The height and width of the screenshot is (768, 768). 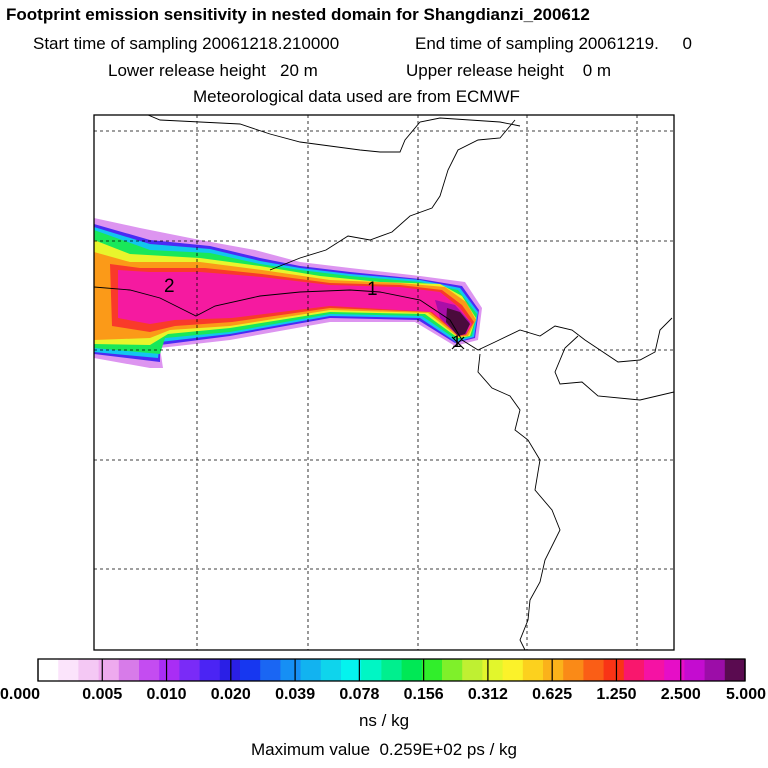 What do you see at coordinates (424, 694) in the screenshot?
I see `colorbar-tick-label: 0.156` at bounding box center [424, 694].